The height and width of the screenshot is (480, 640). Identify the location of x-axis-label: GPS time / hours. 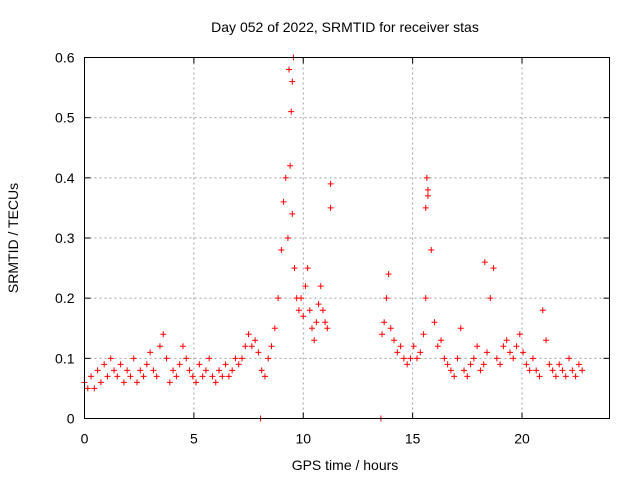
(345, 465).